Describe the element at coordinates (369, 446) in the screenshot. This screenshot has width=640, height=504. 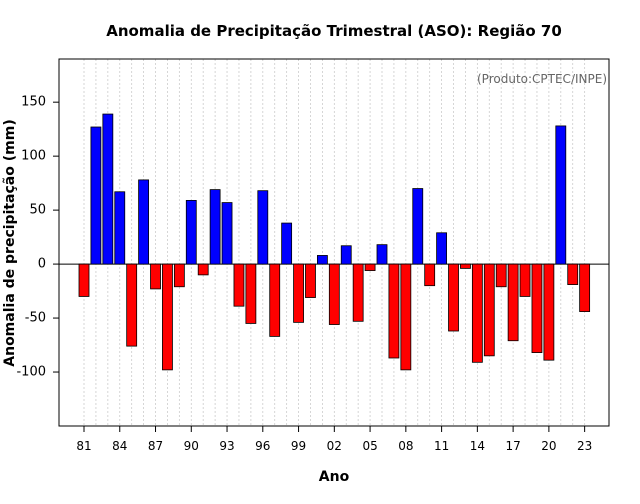
I see `x-tick-label: 05` at that location.